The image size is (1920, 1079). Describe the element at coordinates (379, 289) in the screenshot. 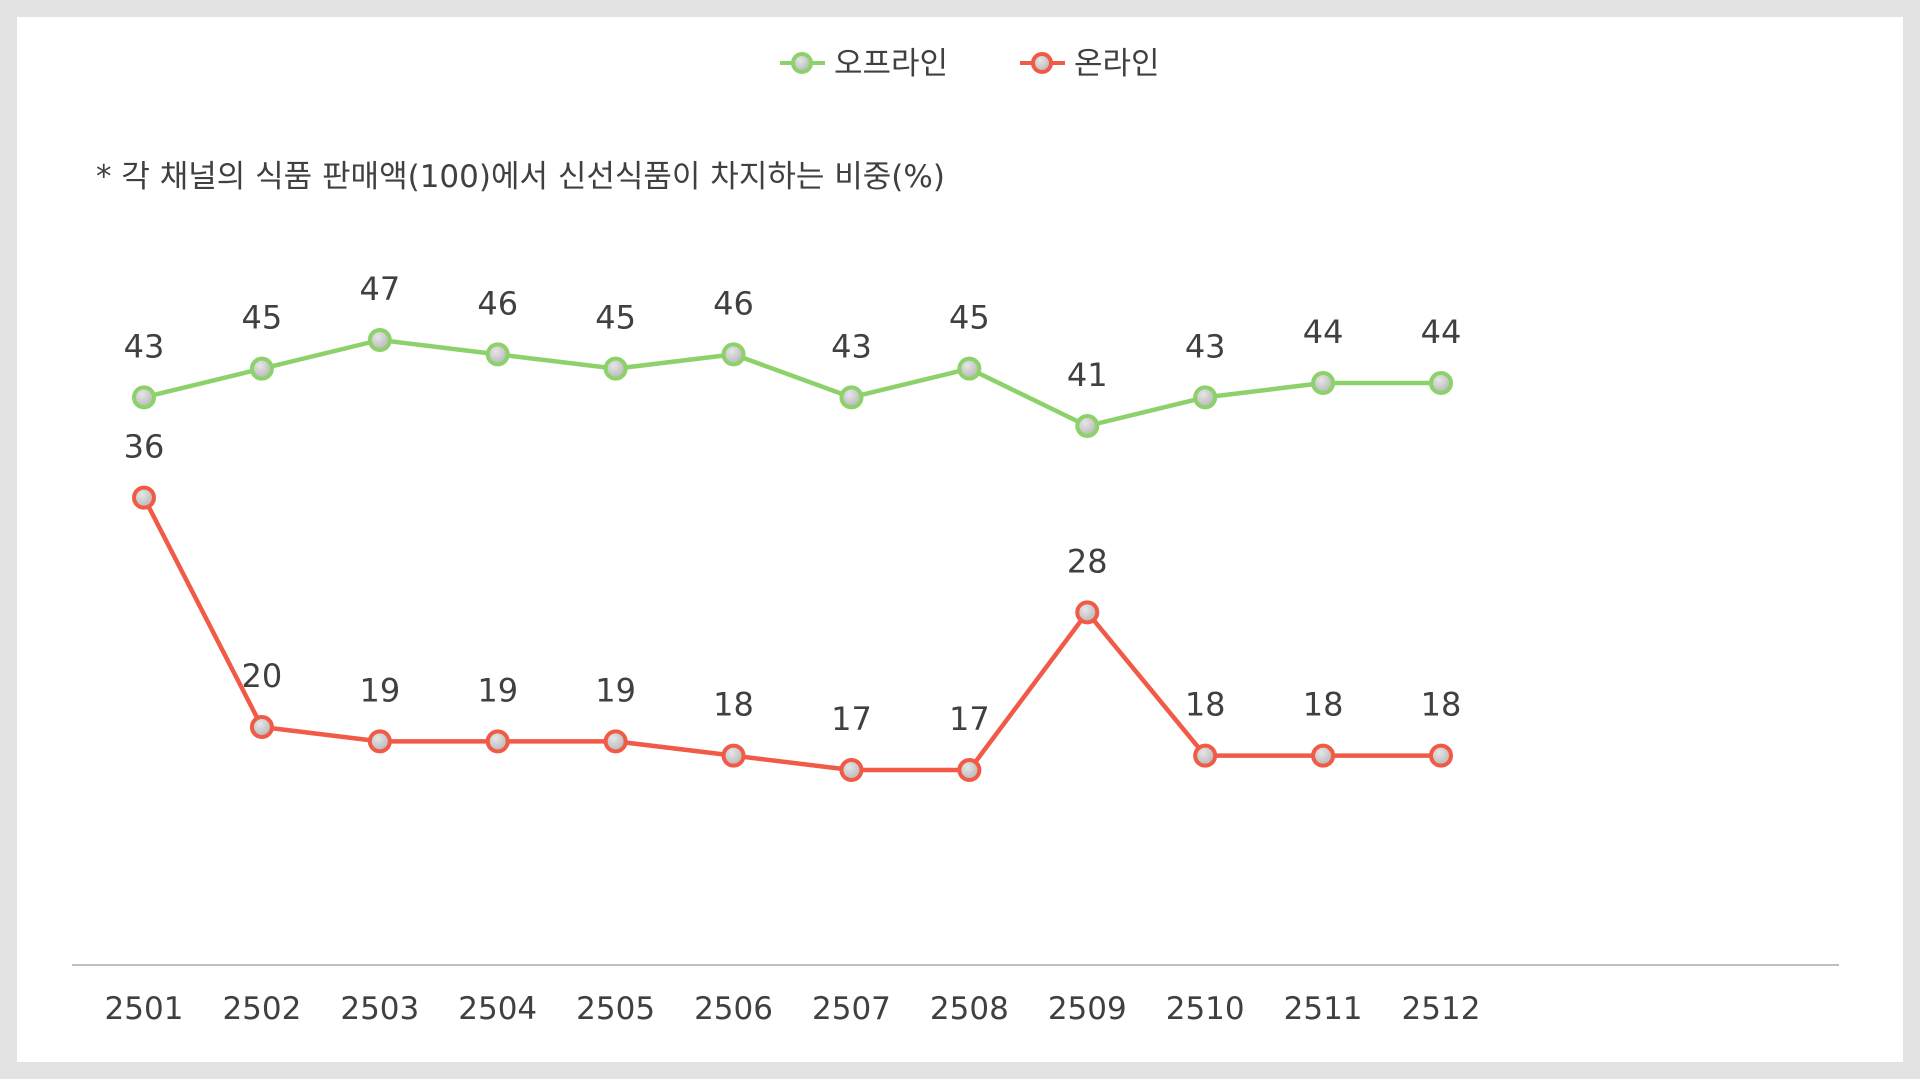

I see `data-label: 47` at that location.